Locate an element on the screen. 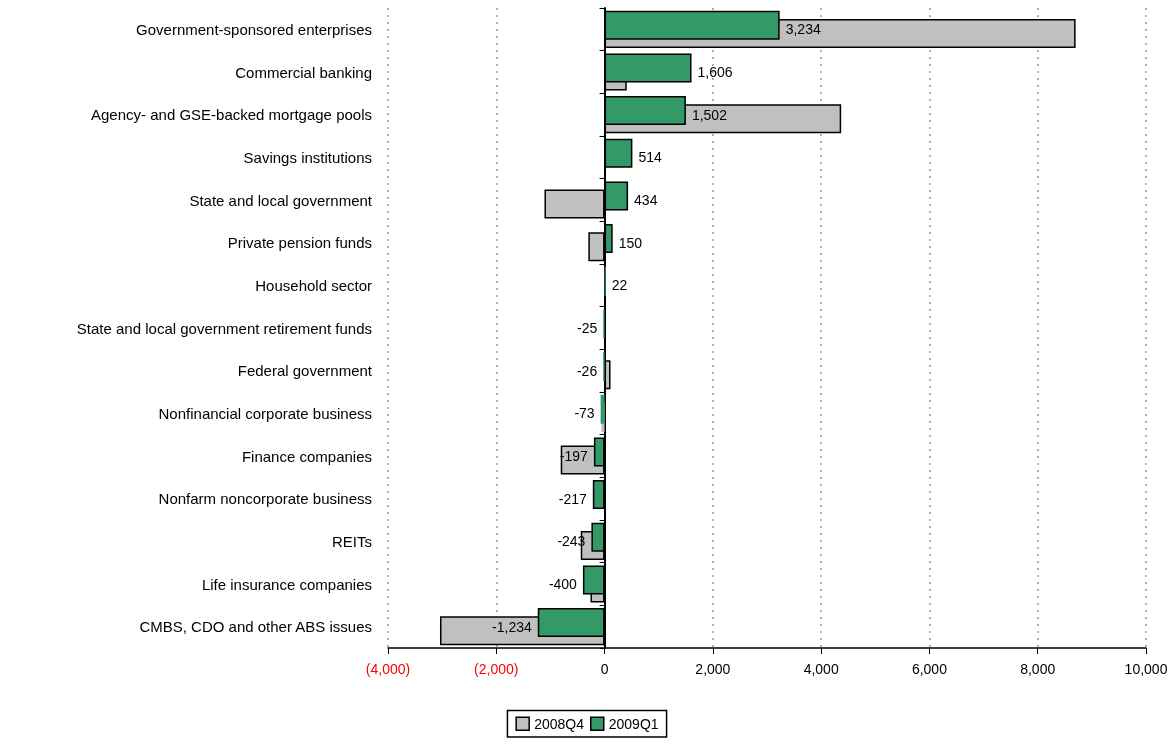 This screenshot has width=1174, height=745. data-label: -400 is located at coordinates (563, 583).